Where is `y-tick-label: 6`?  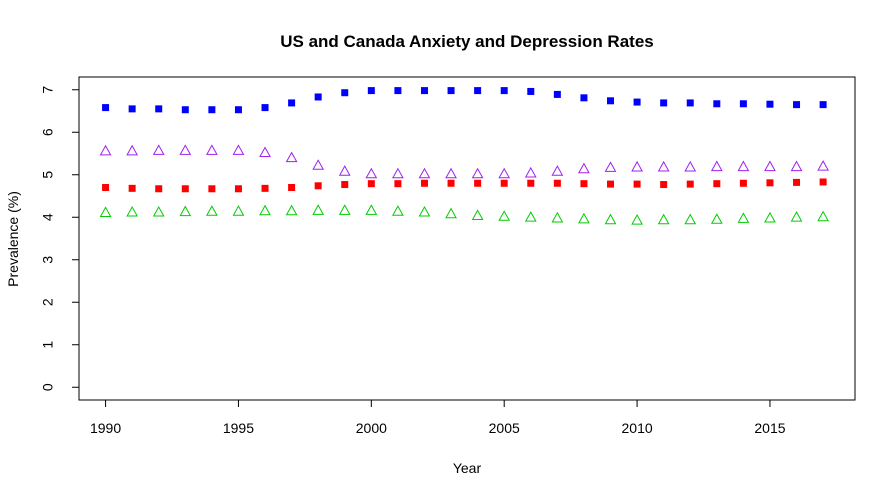
y-tick-label: 6 is located at coordinates (48, 132).